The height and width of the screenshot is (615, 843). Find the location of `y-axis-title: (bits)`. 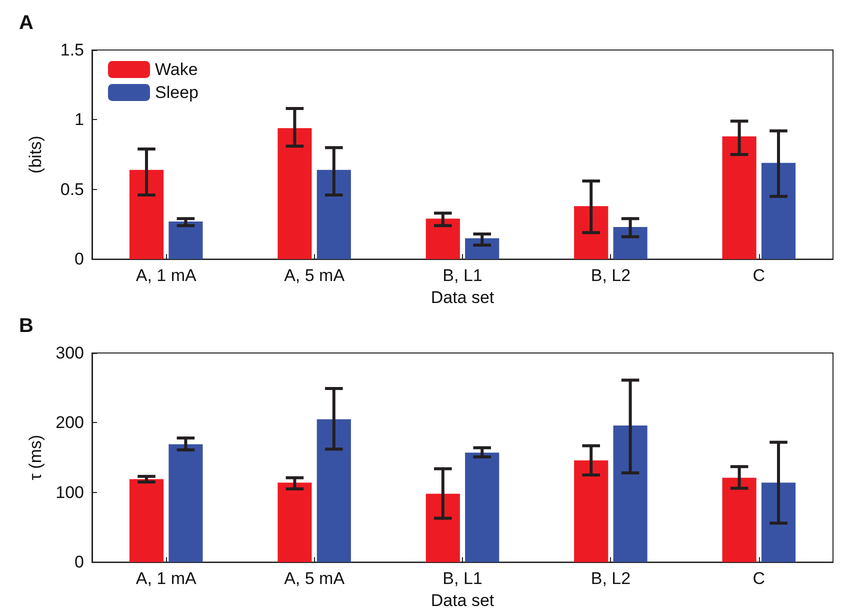

y-axis-title: (bits) is located at coordinates (35, 155).